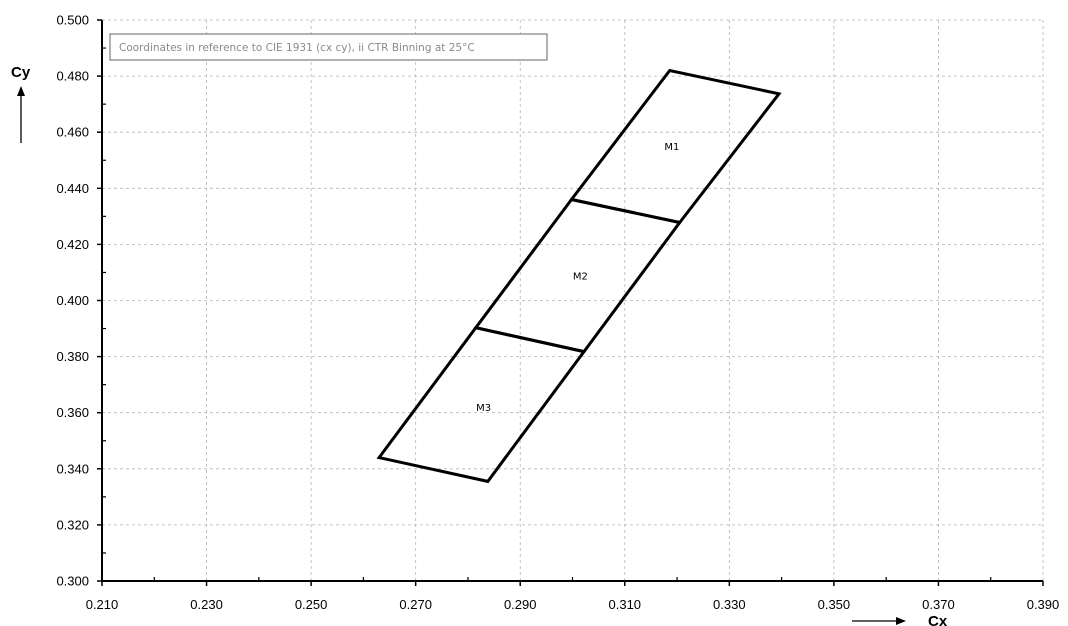  Describe the element at coordinates (72, 132) in the screenshot. I see `y-tick-label: 0.460` at that location.